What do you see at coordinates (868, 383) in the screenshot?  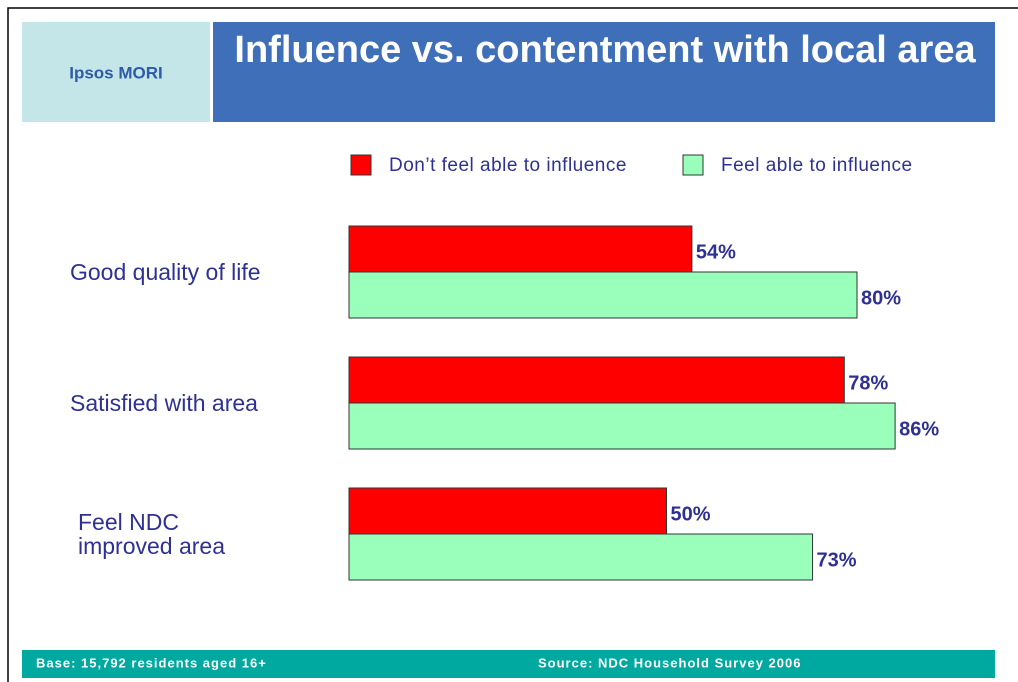 I see `value-label: 78%` at bounding box center [868, 383].